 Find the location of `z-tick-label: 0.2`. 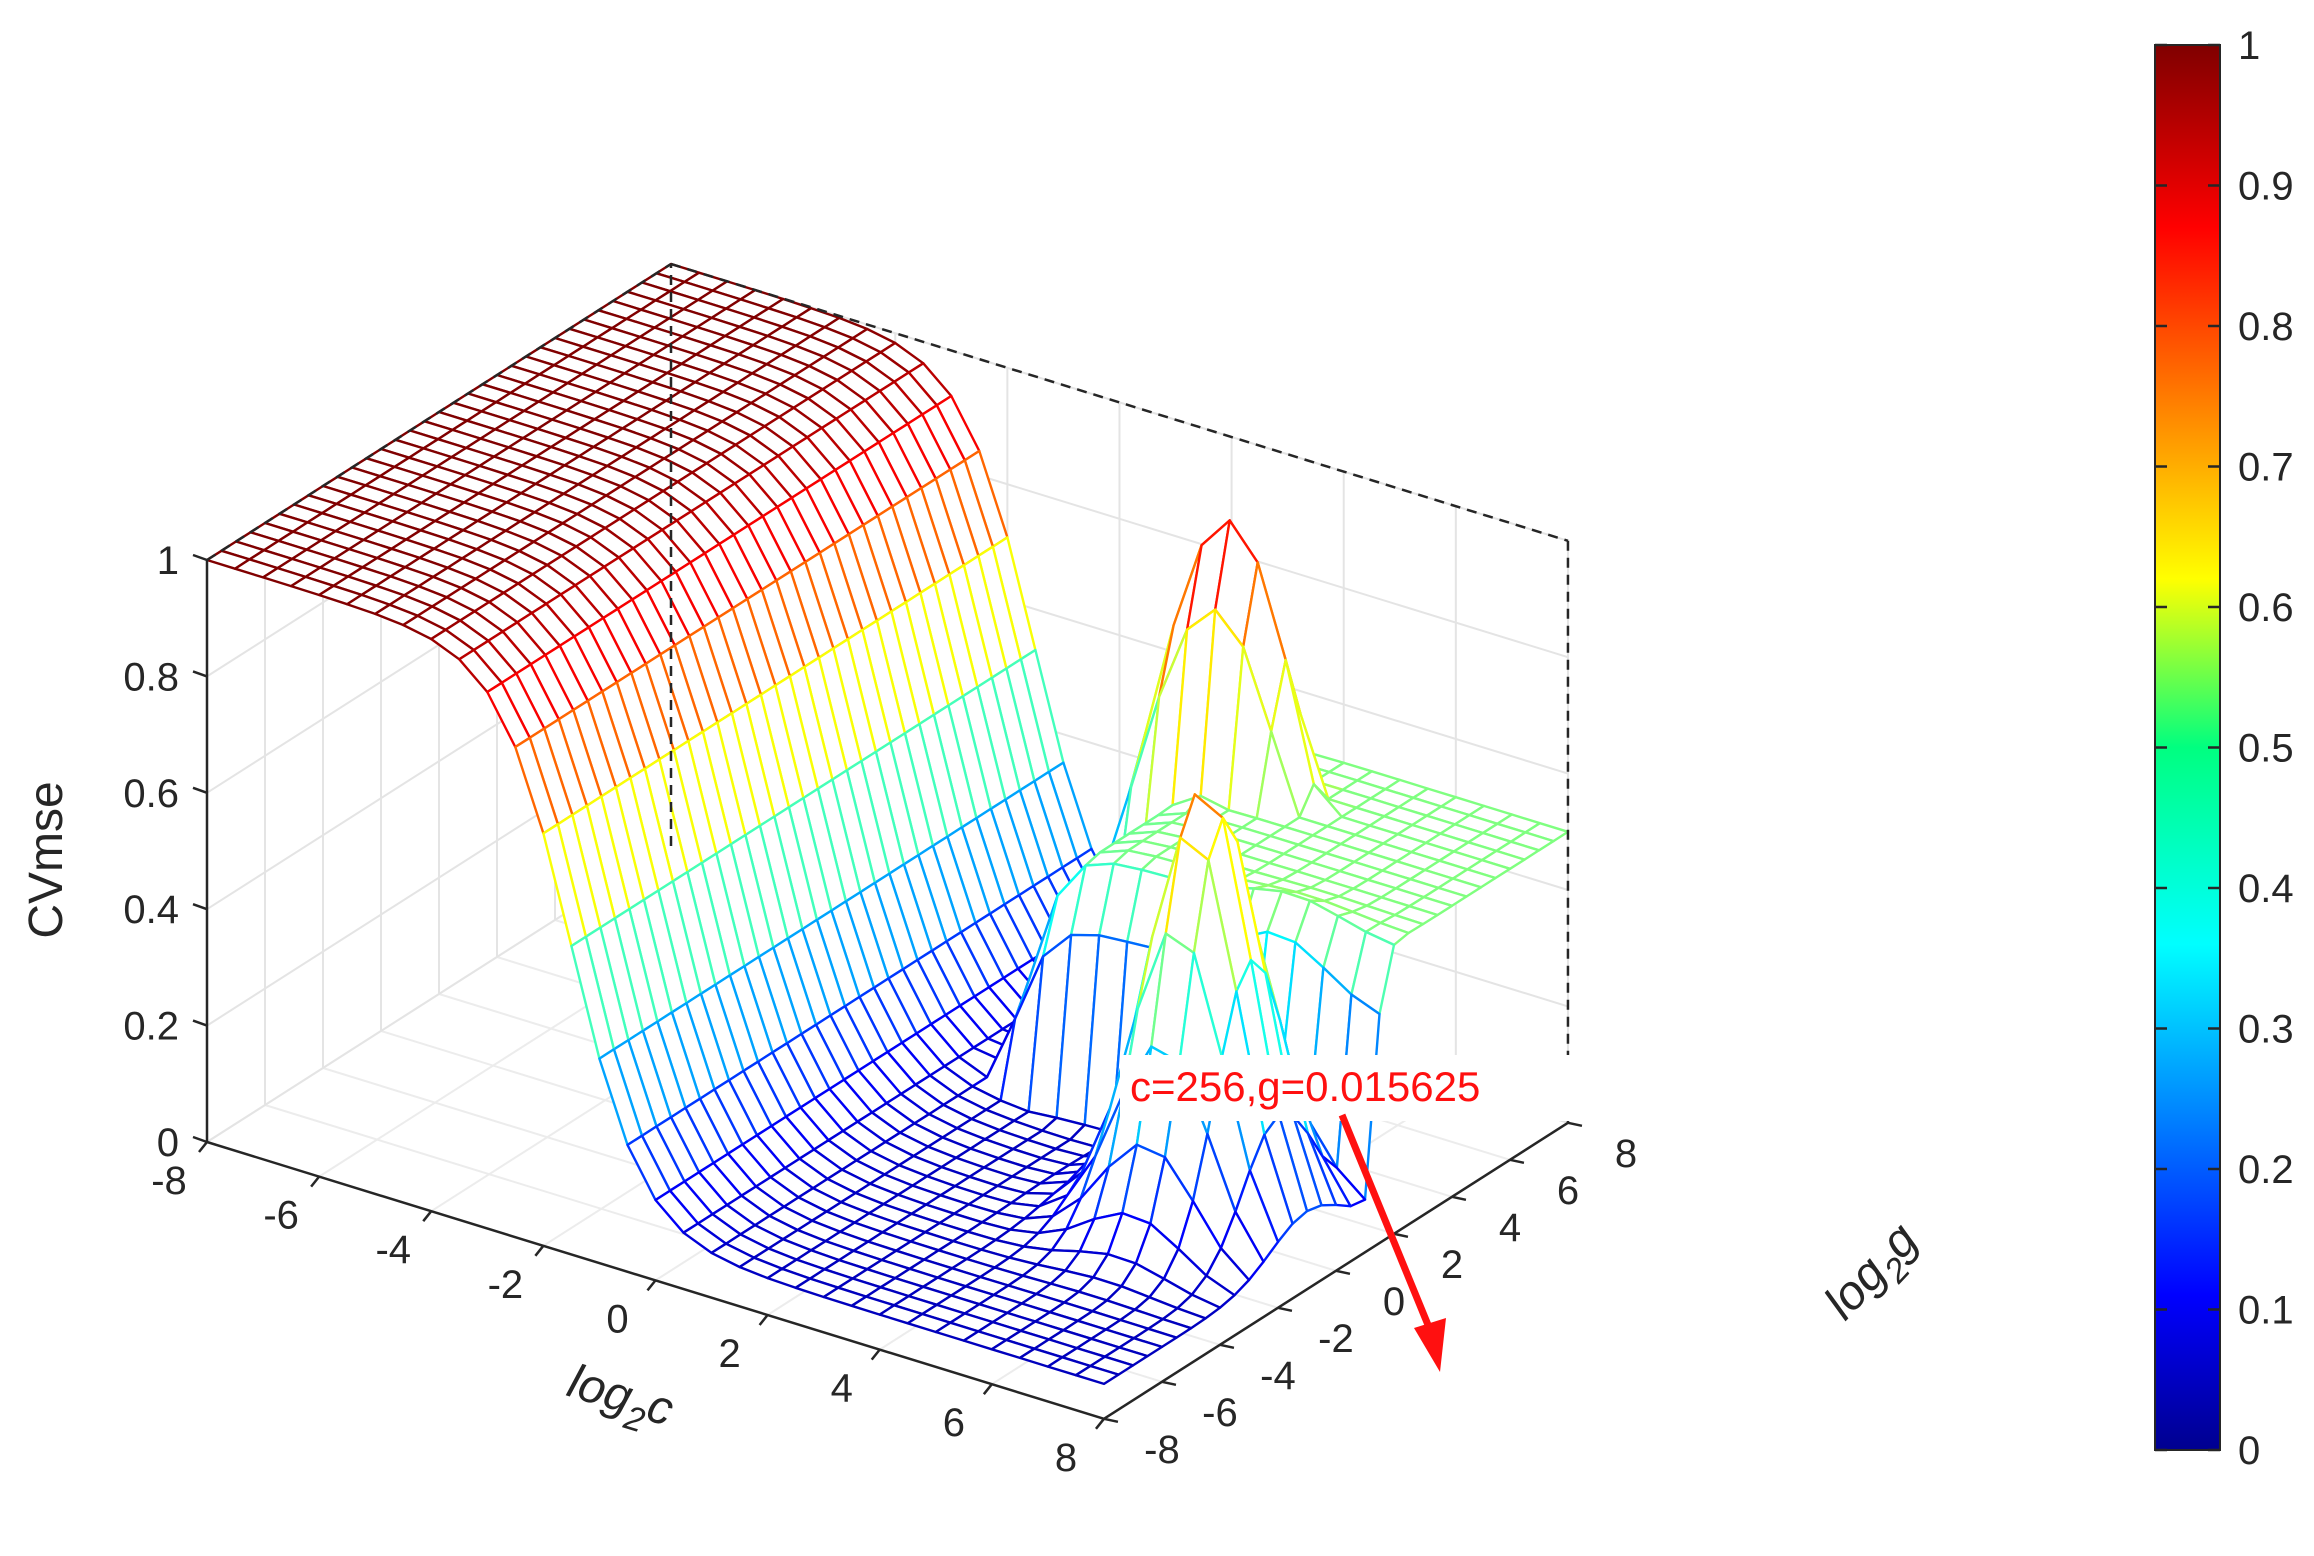

z-tick-label: 0.2 is located at coordinates (151, 1027).